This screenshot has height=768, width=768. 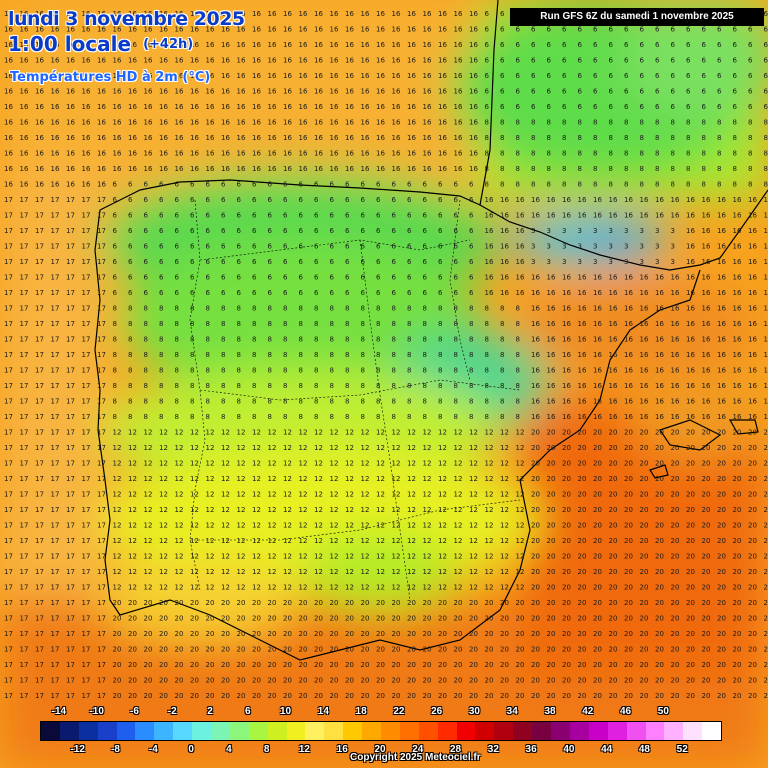 What do you see at coordinates (493, 749) in the screenshot?
I see `legend-label-bottom: 32` at bounding box center [493, 749].